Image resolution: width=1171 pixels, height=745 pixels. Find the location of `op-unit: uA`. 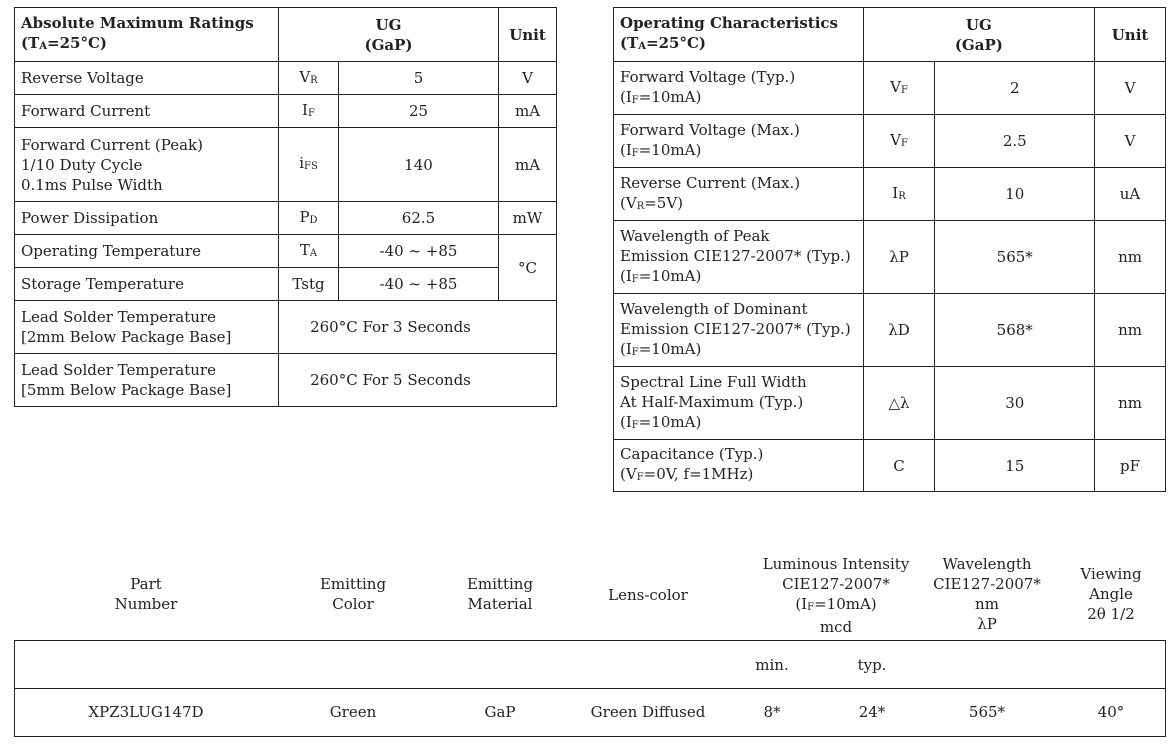

op-unit: uA is located at coordinates (1130, 194).